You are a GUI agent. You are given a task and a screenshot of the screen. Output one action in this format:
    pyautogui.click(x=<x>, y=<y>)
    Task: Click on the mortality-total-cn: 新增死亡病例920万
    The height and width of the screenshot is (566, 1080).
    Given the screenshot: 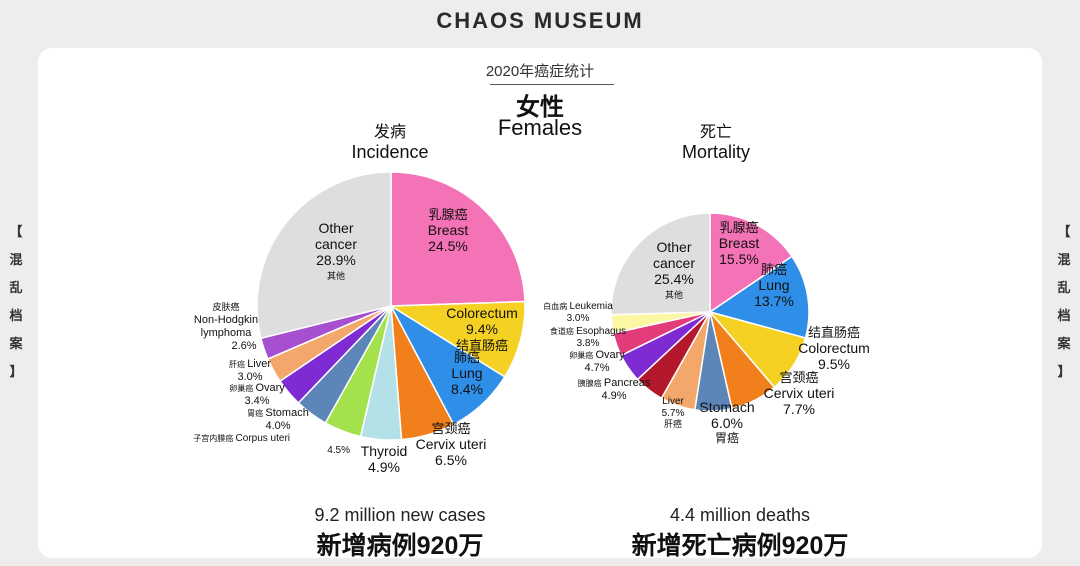 What is the action you would take?
    pyautogui.click(x=740, y=546)
    